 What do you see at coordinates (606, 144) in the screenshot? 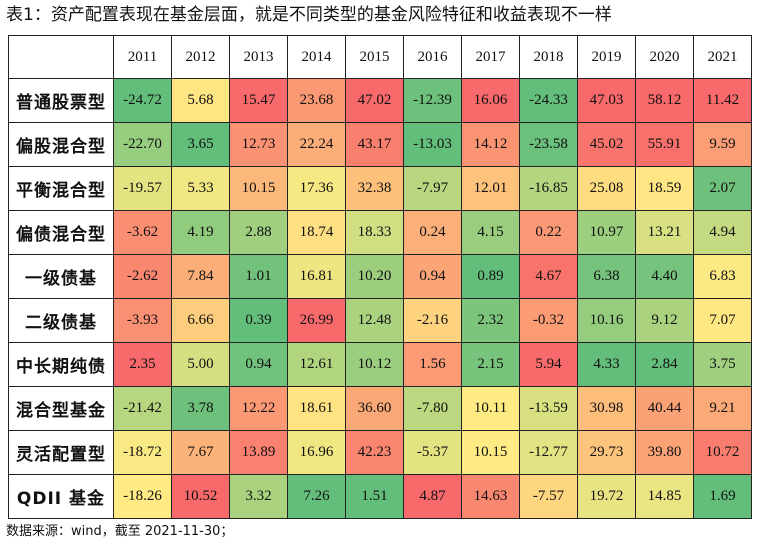
I see `heat-cell: 45.02` at bounding box center [606, 144].